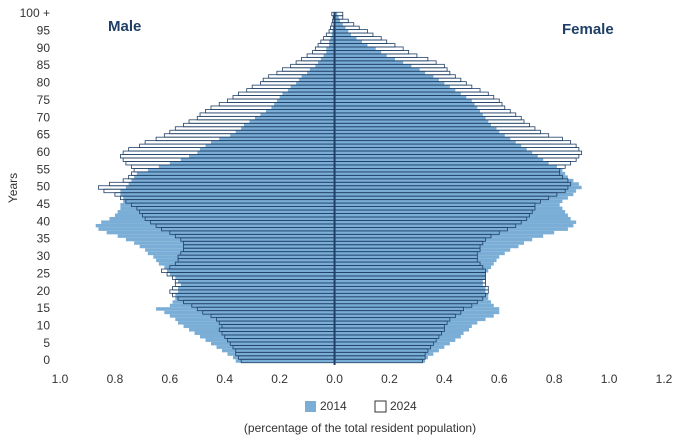 The image size is (674, 436). What do you see at coordinates (35, 13) in the screenshot?
I see `y-tick-label: 100 +` at bounding box center [35, 13].